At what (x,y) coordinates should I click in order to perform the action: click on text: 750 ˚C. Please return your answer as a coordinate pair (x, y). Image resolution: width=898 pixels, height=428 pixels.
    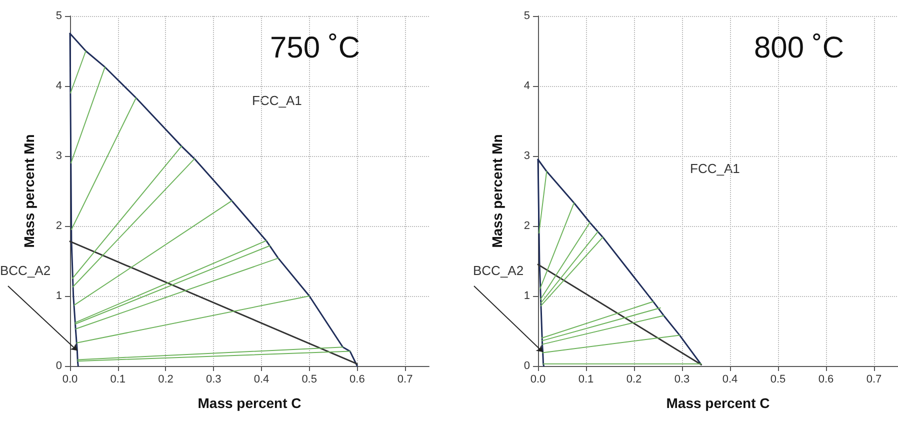
    Looking at the image, I should click on (315, 48).